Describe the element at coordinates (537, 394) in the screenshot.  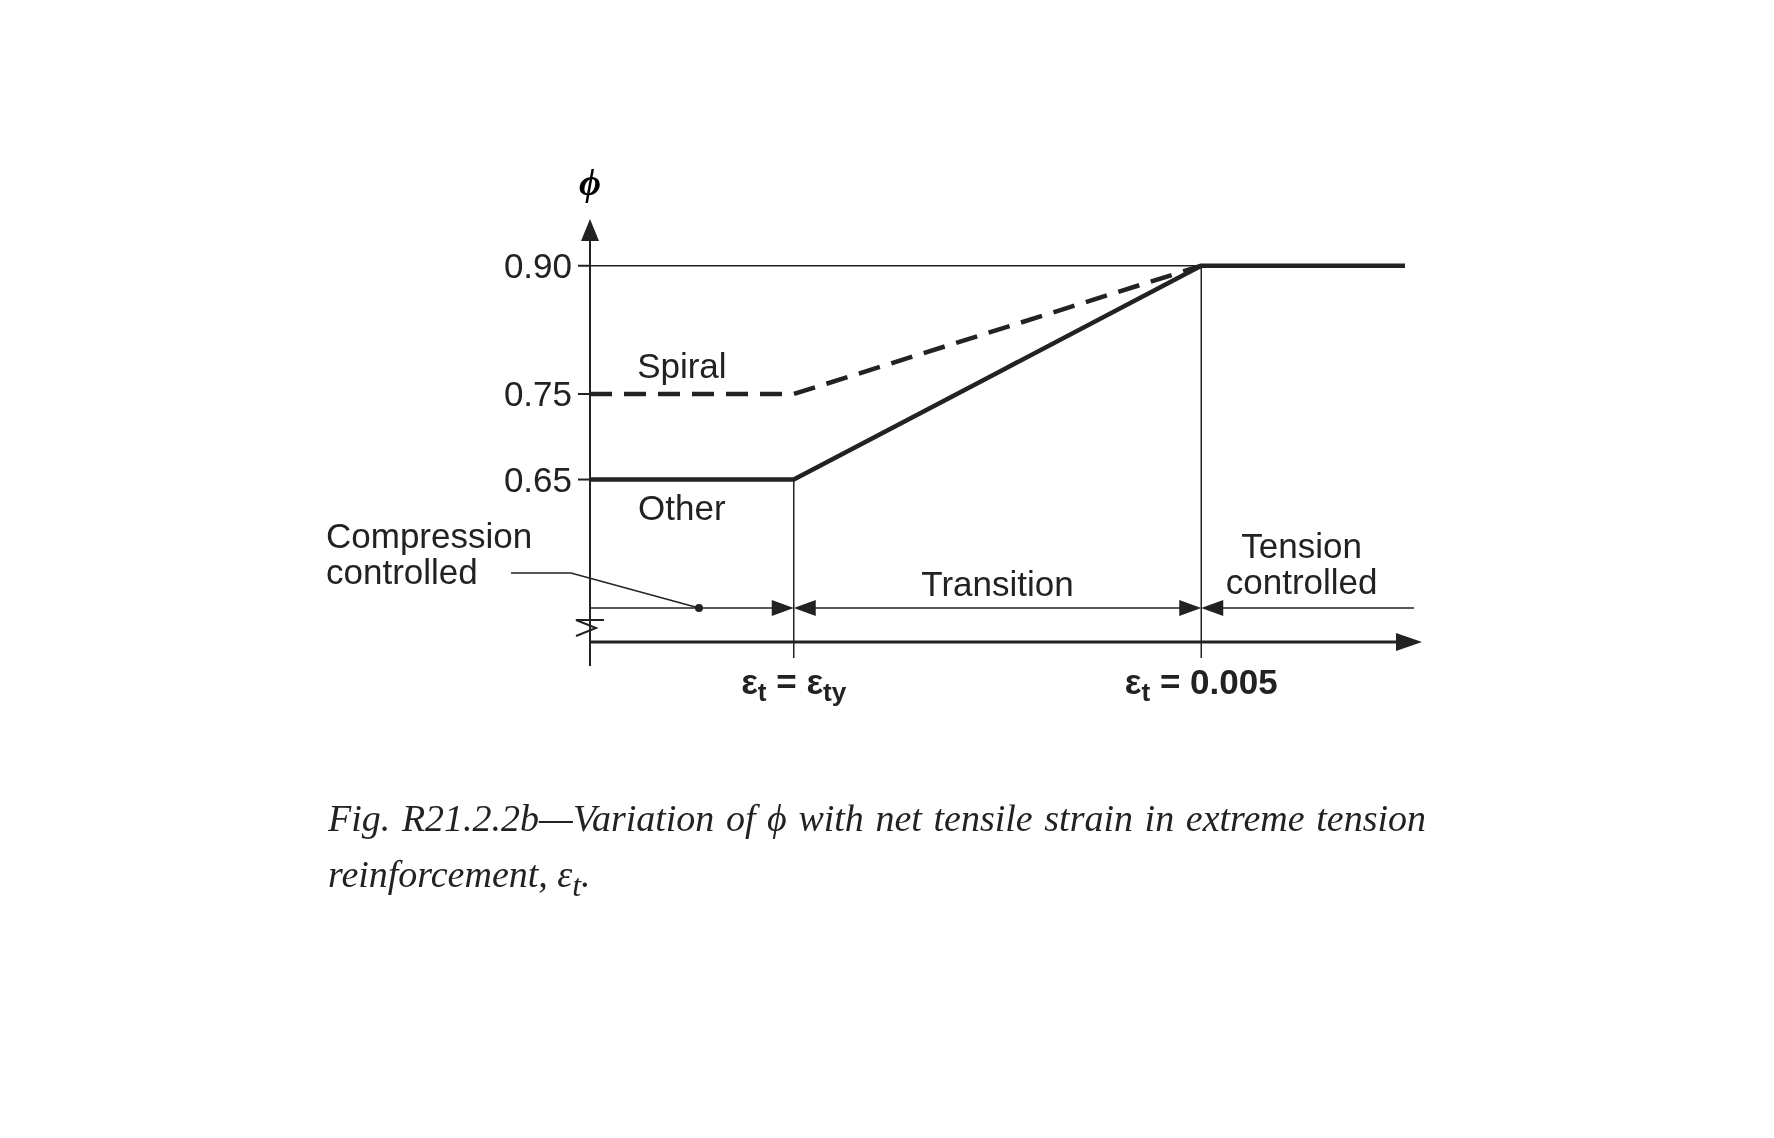
I see `y-tick-label: 0.75` at that location.